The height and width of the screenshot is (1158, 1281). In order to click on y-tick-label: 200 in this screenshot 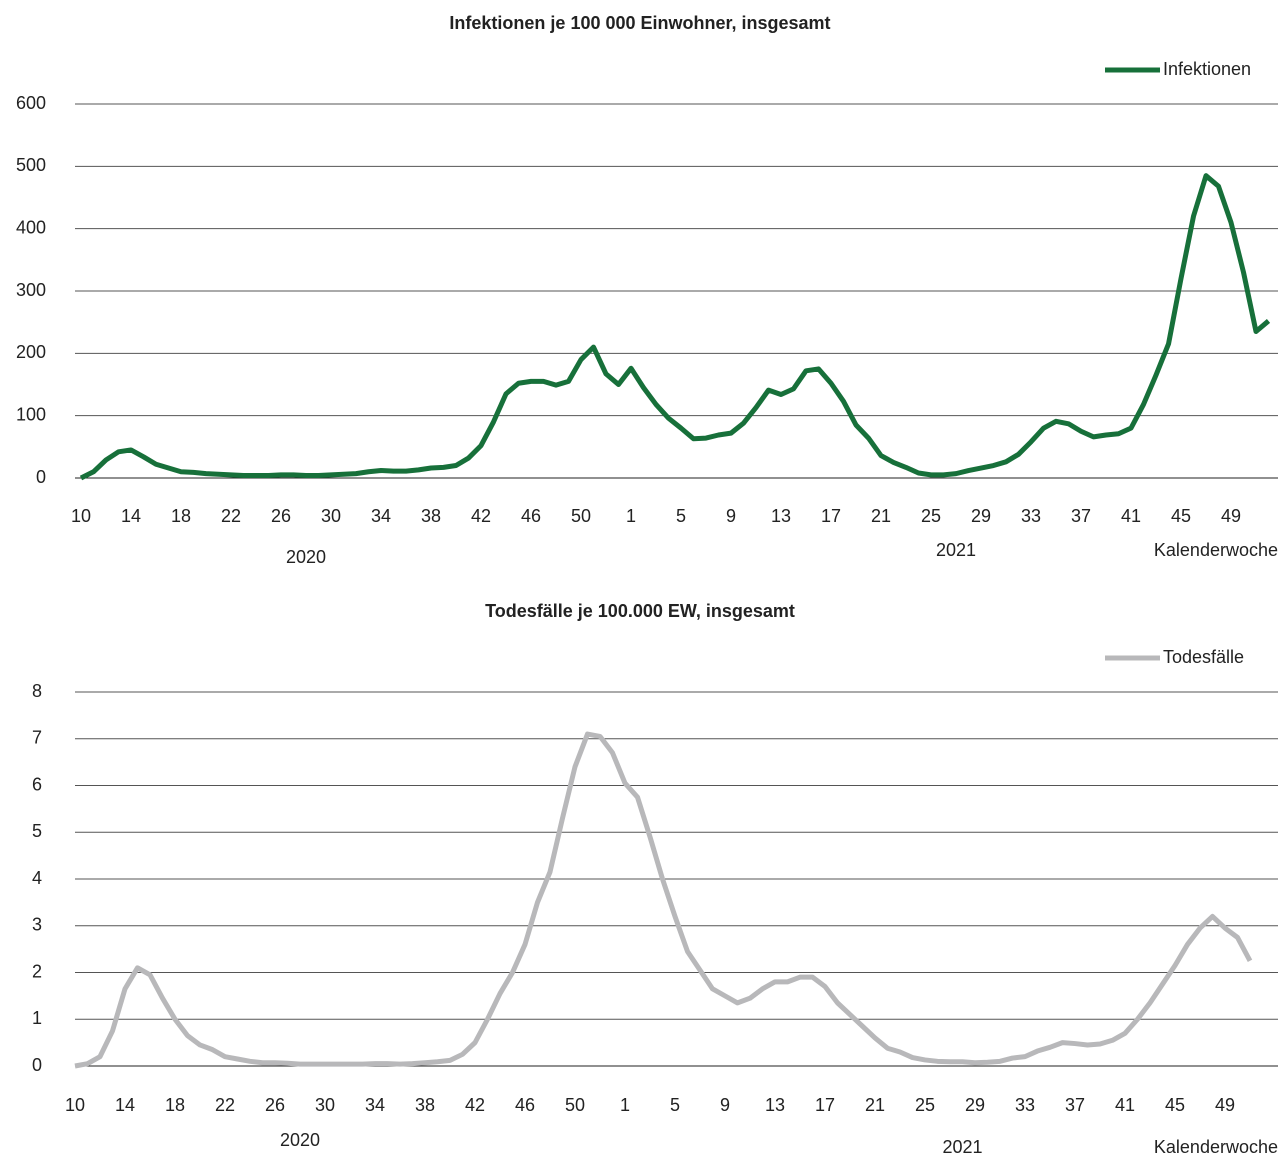, I will do `click(31, 352)`.